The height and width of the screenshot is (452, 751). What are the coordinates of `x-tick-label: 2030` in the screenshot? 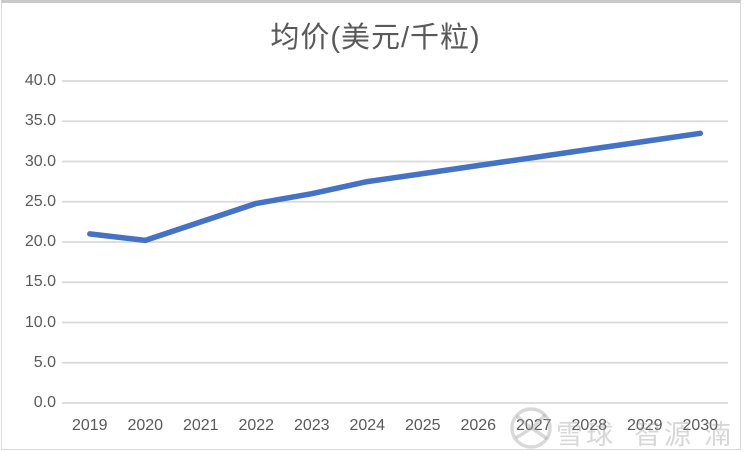 It's located at (700, 425).